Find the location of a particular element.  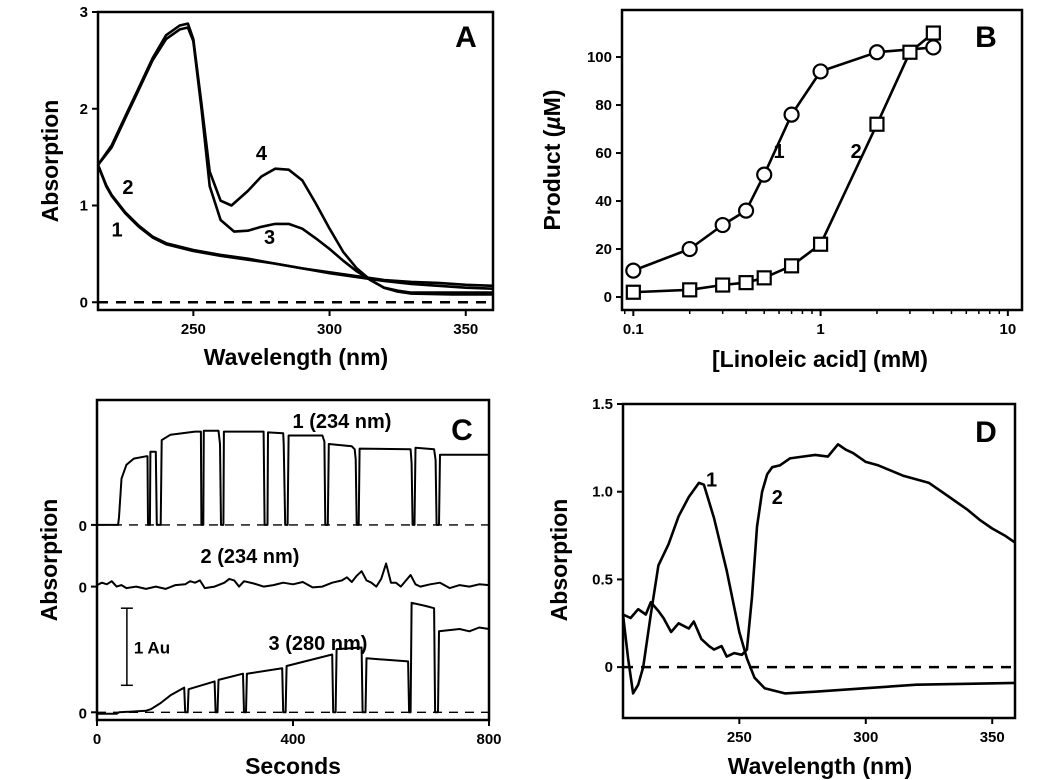

panel-letter: A is located at coordinates (466, 37).